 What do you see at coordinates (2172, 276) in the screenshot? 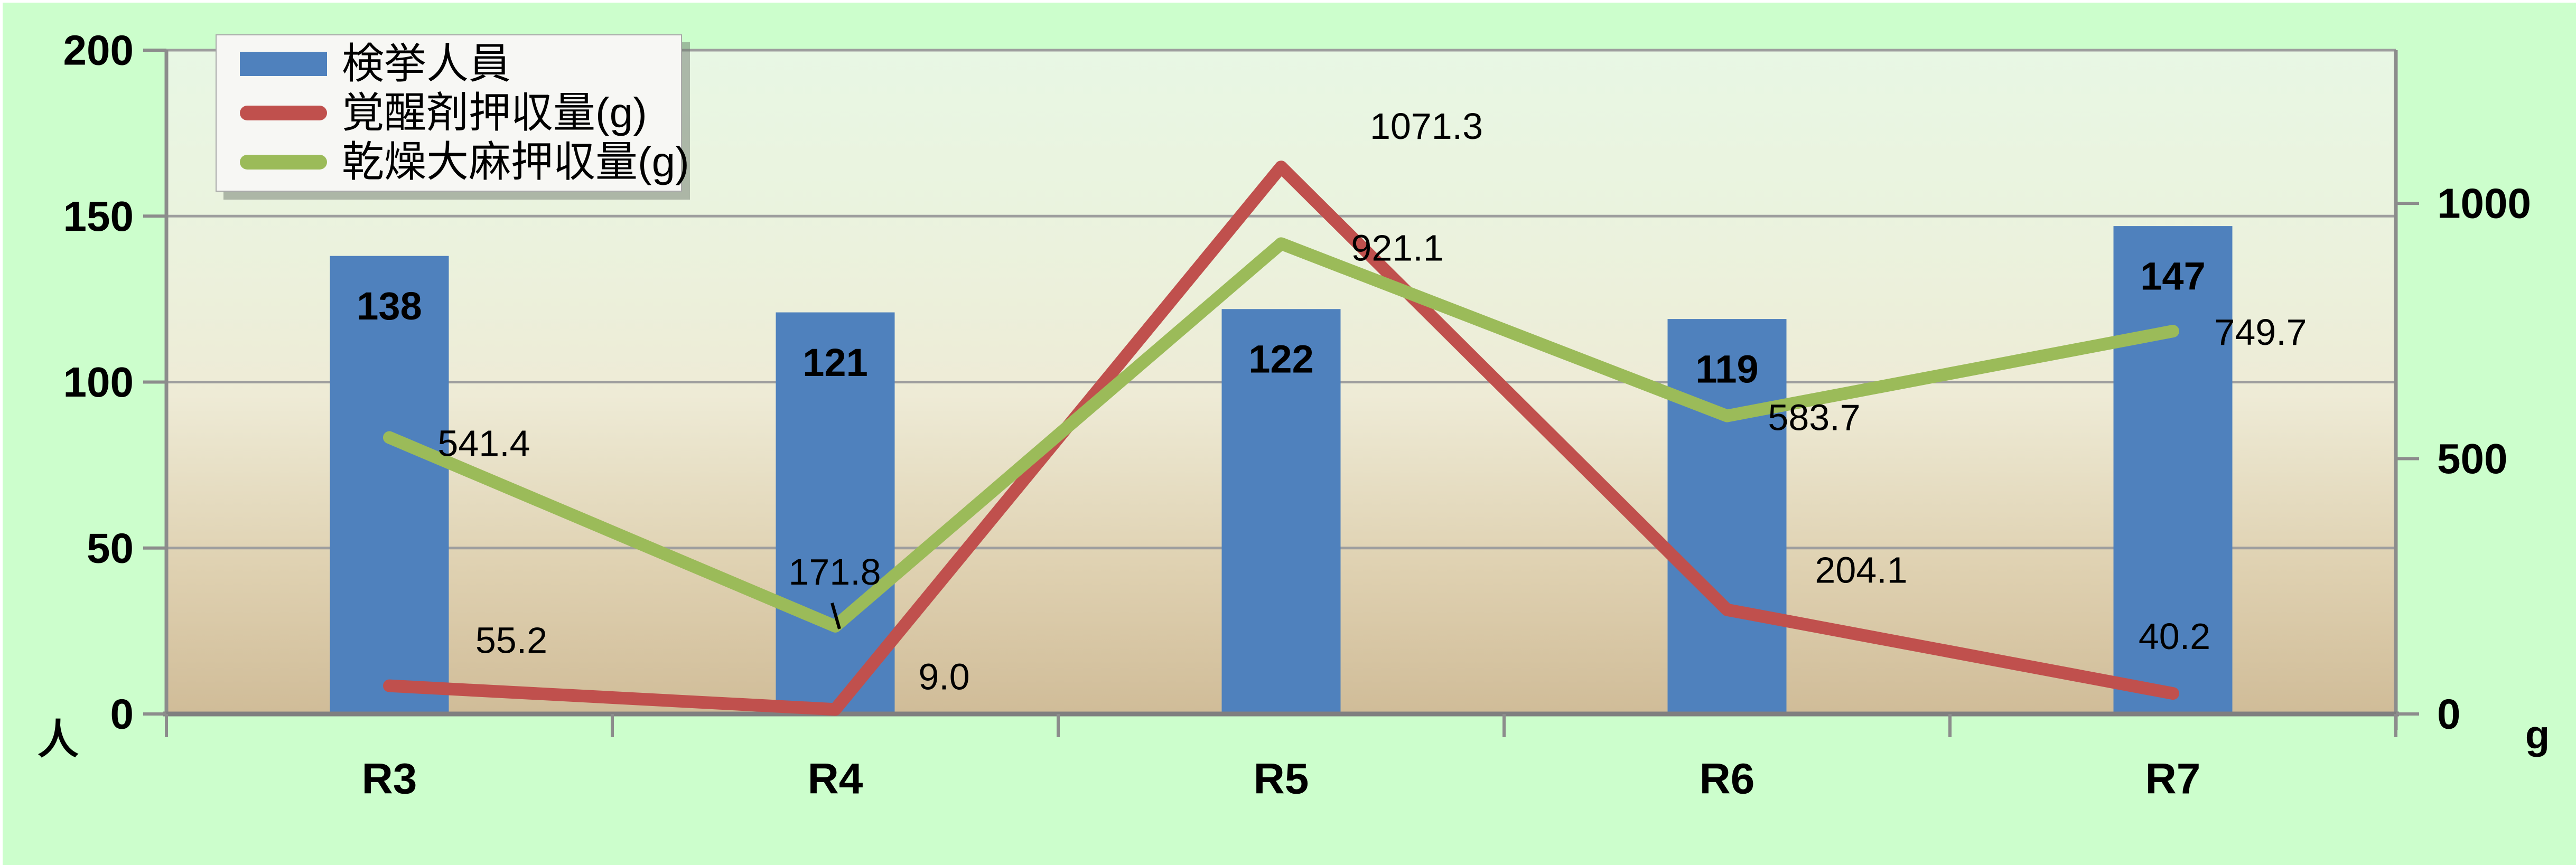
I see `bar-value-label-R7: 147` at bounding box center [2172, 276].